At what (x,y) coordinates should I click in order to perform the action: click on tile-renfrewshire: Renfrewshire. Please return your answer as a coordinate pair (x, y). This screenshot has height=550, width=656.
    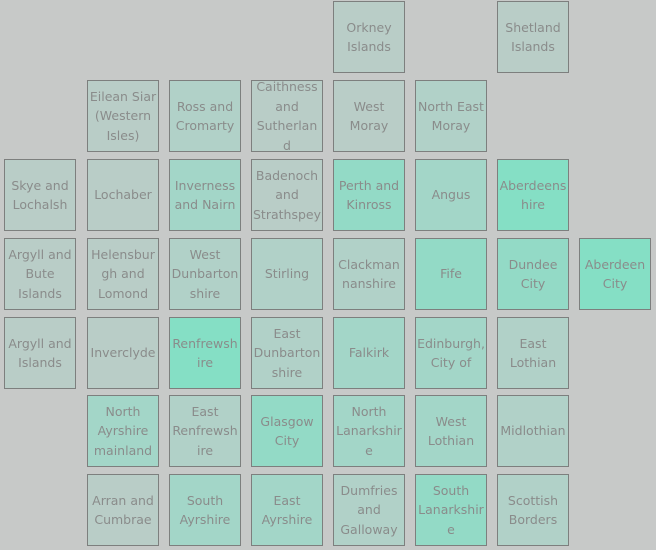
    Looking at the image, I should click on (205, 353).